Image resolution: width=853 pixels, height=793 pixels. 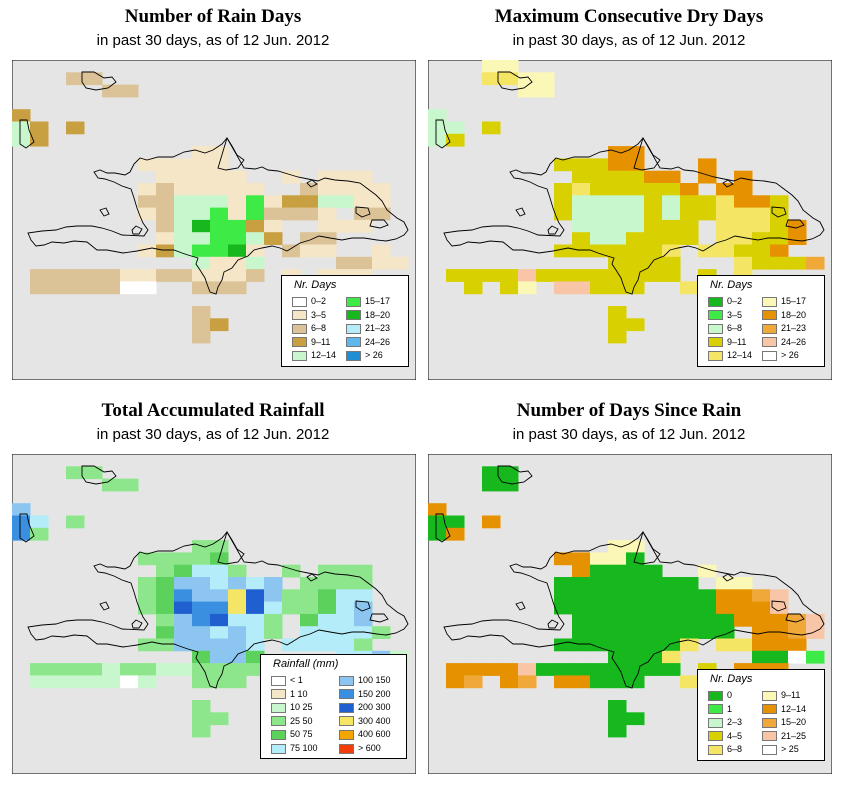 I want to click on legend-label: 2–3, so click(x=735, y=722).